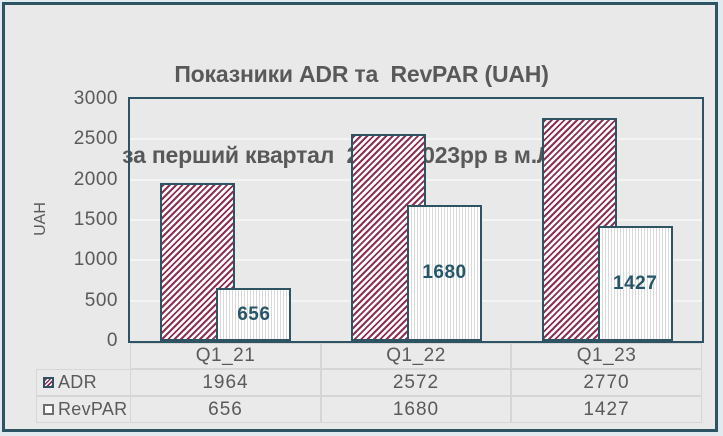 The image size is (723, 436). What do you see at coordinates (361, 74) in the screenshot?
I see `chart-title-line1: Показники ADR та RevPAR (UAH)` at bounding box center [361, 74].